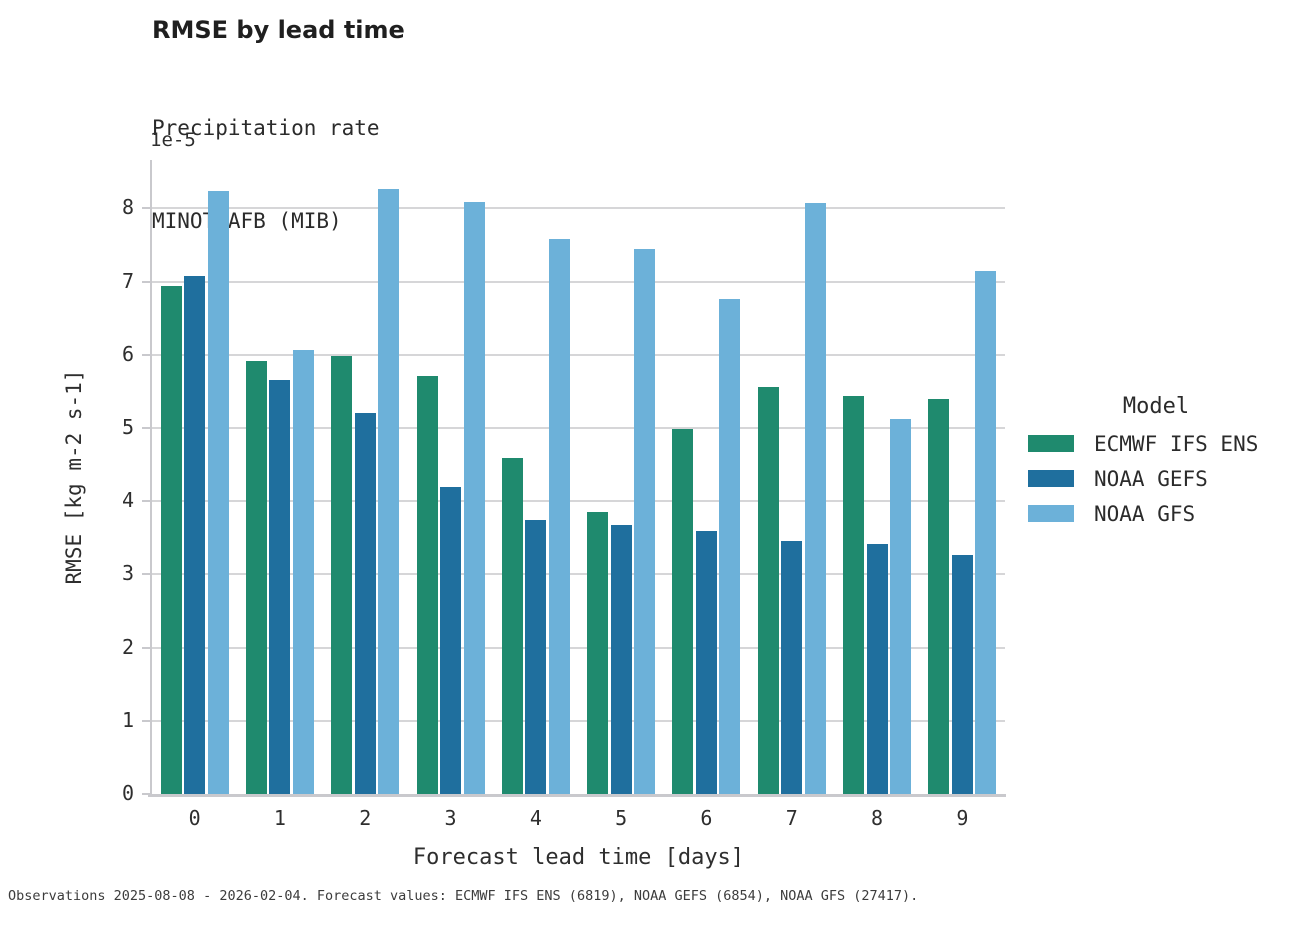 This screenshot has height=926, width=1307. I want to click on y-axis-spine, so click(151, 478).